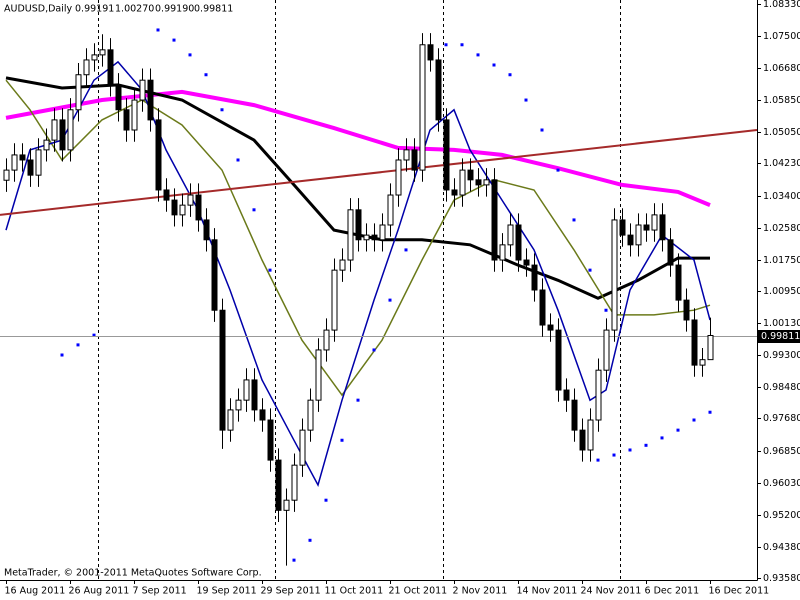 The width and height of the screenshot is (800, 600). Describe the element at coordinates (781, 163) in the screenshot. I see `y-tick-label: 1.04230` at that location.